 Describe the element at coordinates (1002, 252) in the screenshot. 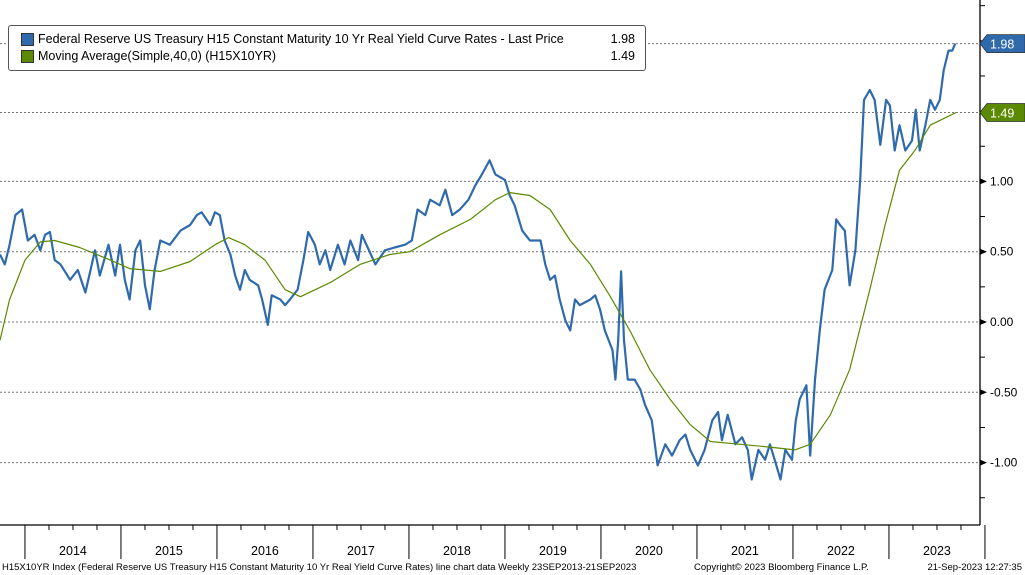

I see `y-tick-label: 0.50` at that location.